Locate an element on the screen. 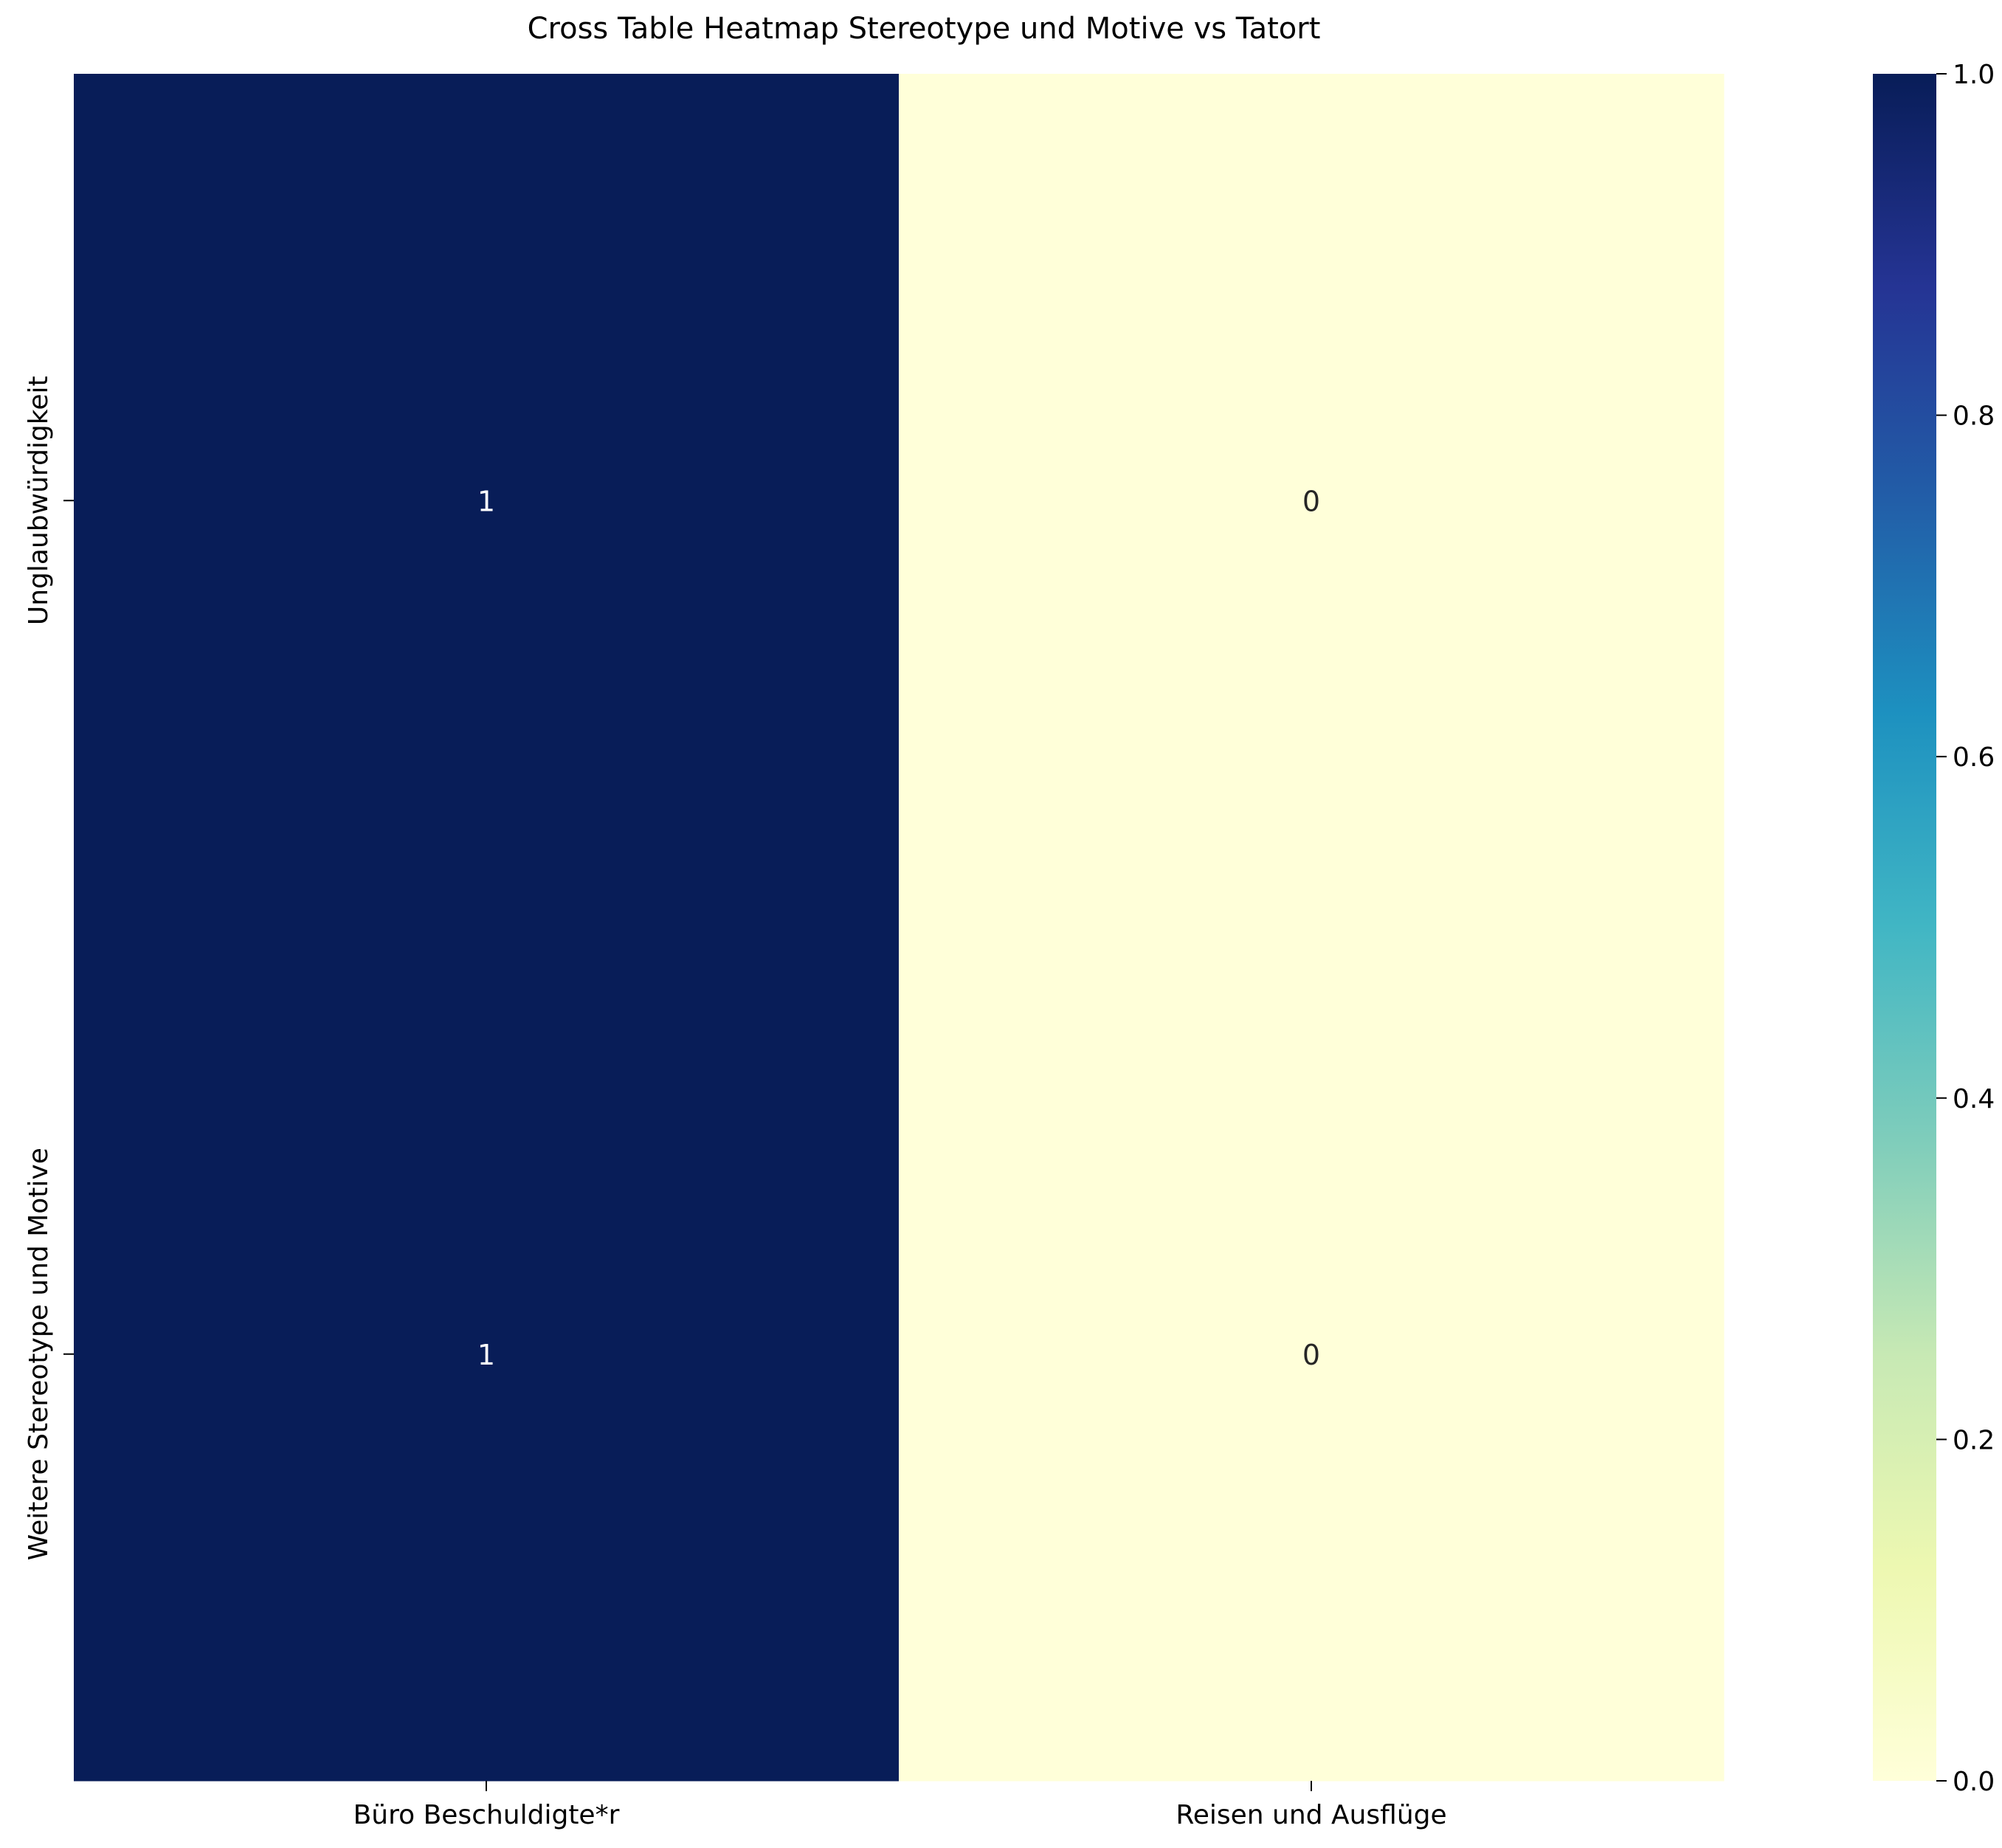  colorbar-tick-label: 1.0 is located at coordinates (1974, 75).